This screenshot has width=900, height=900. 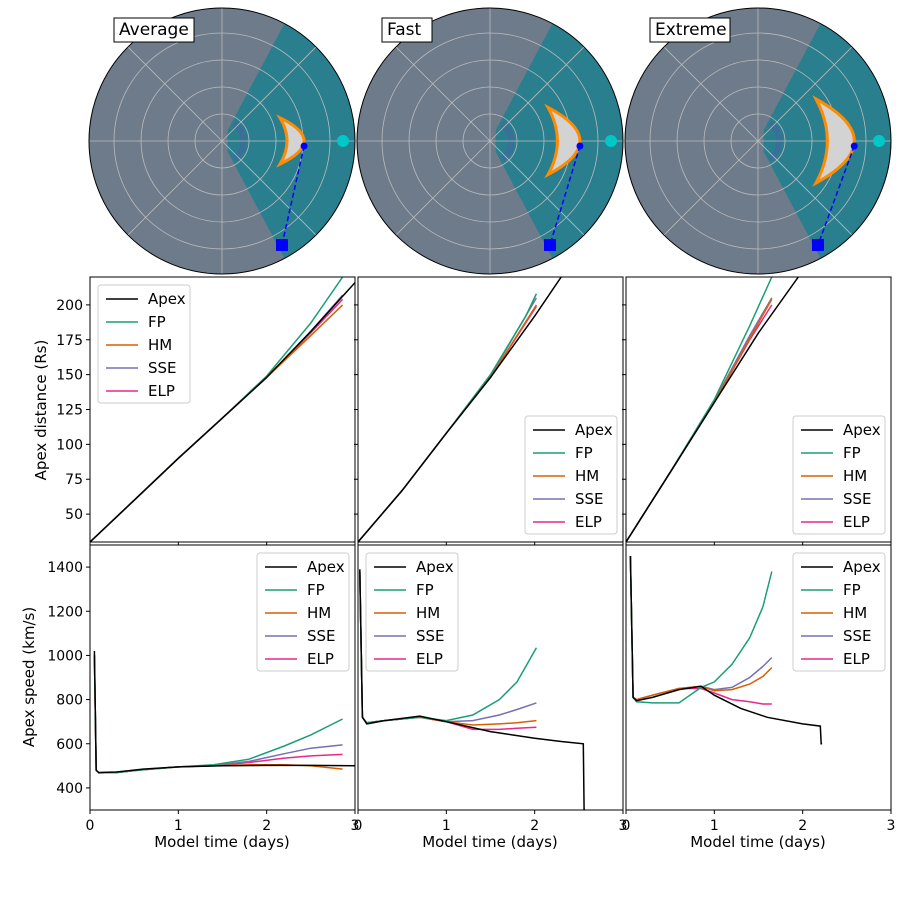 I want to click on line-panel-4: 400 600 800 1000 1200 1400 0 1 2 3 Apex FP HM SSE ELP, so click(x=203, y=689).